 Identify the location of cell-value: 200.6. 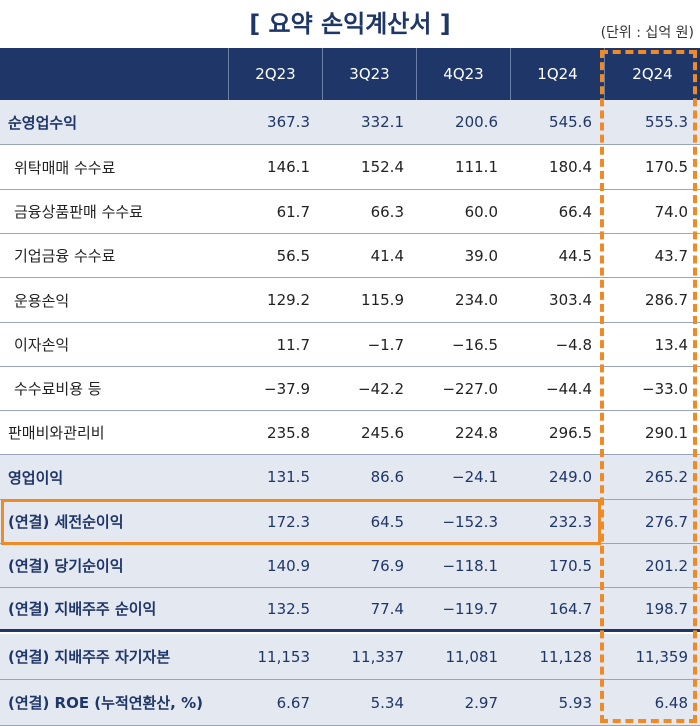
(476, 122).